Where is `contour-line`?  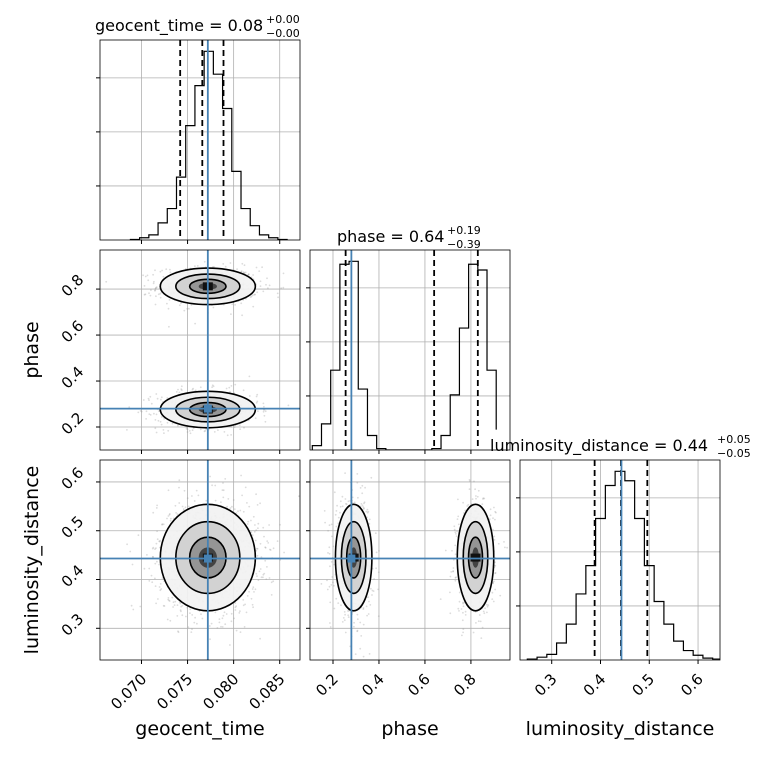 contour-line is located at coordinates (353, 557).